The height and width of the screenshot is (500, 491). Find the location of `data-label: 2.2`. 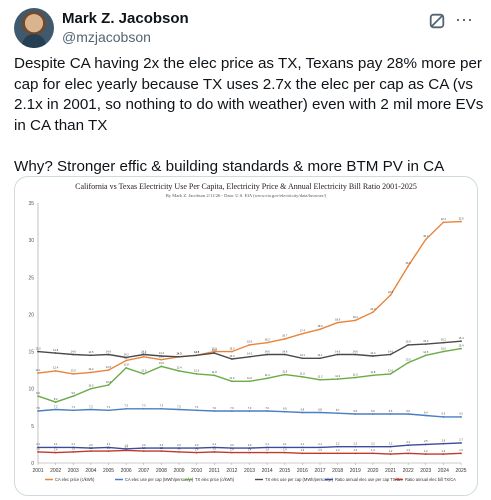

data-label: 2.2 is located at coordinates (338, 443).